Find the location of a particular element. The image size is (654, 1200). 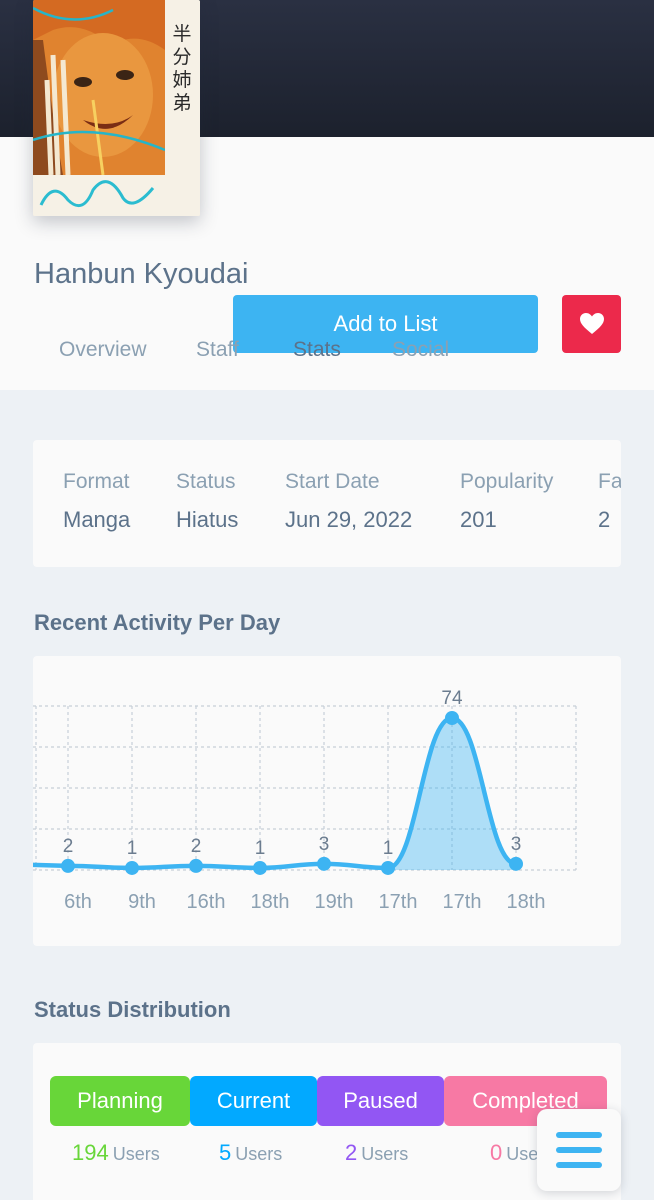

add-to-list-label: Add to List is located at coordinates (385, 323).